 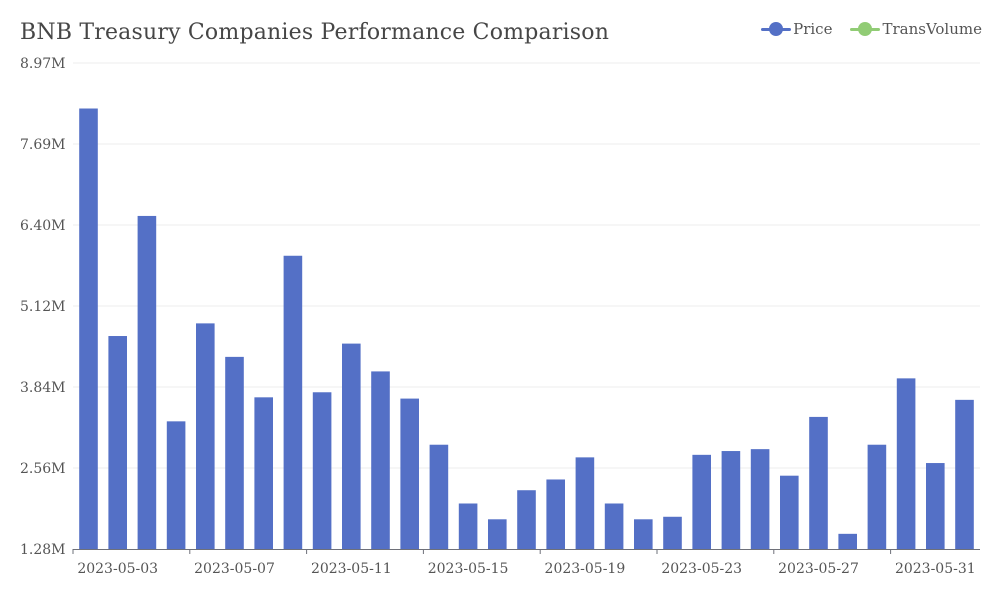 I want to click on y-tick-label: 3.84M, so click(x=43, y=388).